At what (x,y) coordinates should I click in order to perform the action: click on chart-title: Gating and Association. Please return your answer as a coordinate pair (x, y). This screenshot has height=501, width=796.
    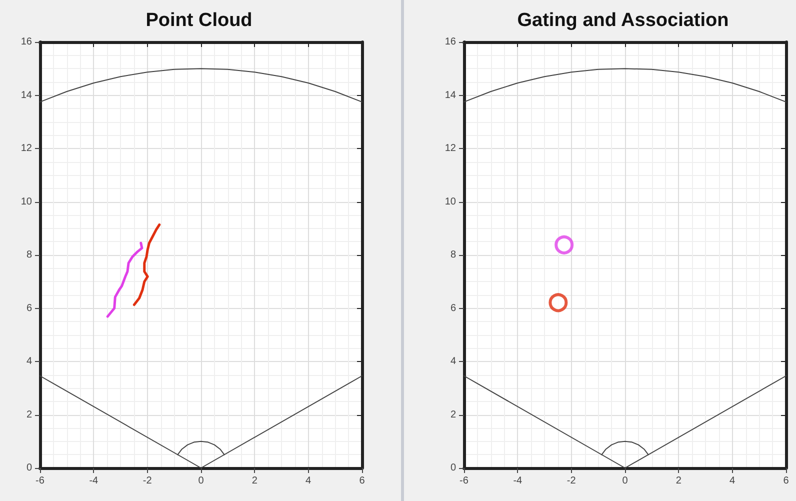
    Looking at the image, I should click on (623, 20).